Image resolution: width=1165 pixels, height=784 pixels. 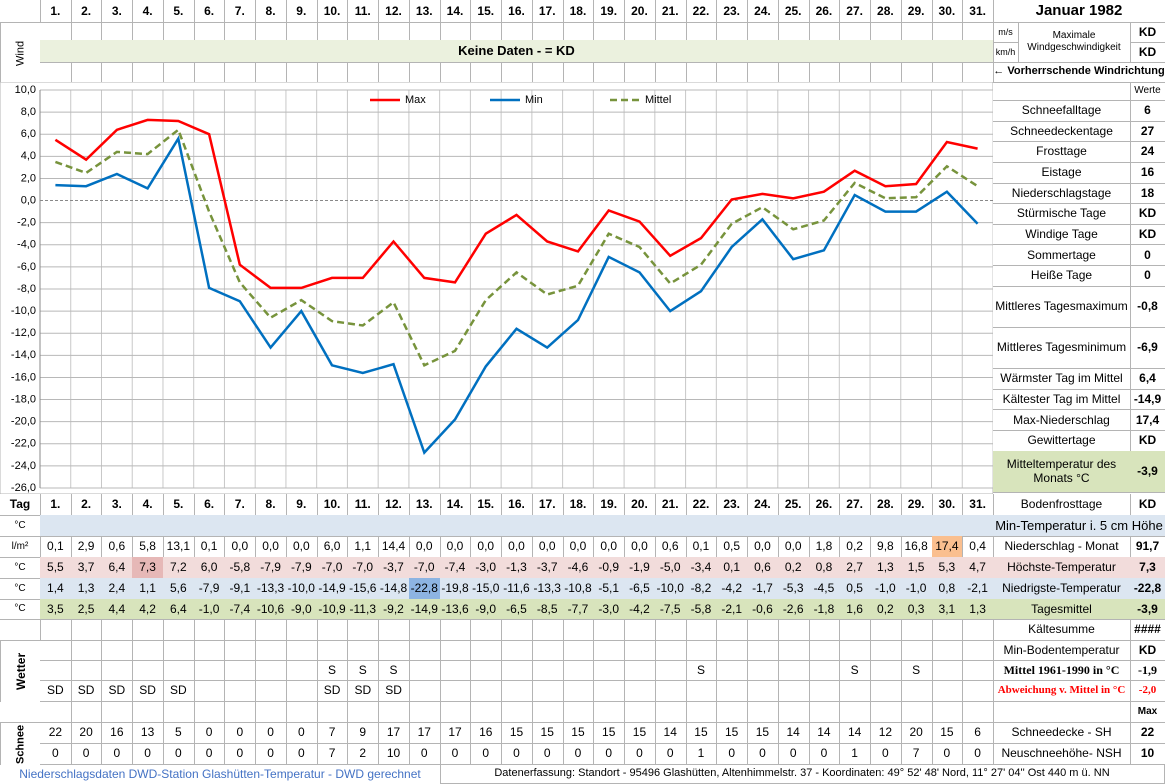 What do you see at coordinates (886, 609) in the screenshot?
I see `mean-cell: 0,2` at bounding box center [886, 609].